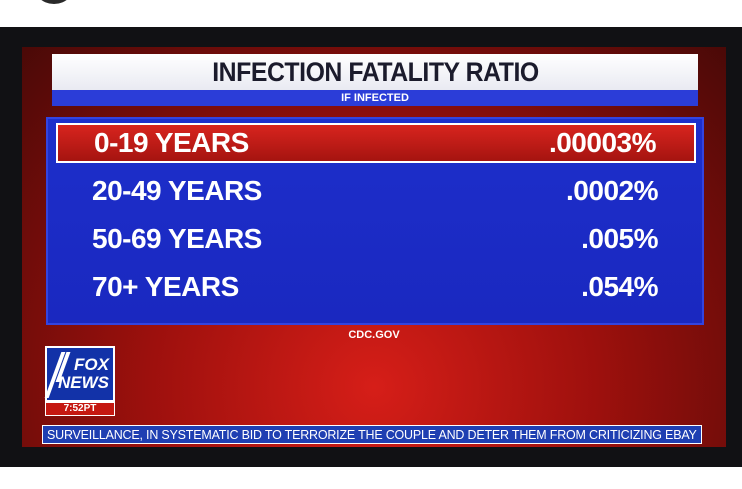  I want to click on graphic-subtitle: IF INFECTED, so click(375, 98).